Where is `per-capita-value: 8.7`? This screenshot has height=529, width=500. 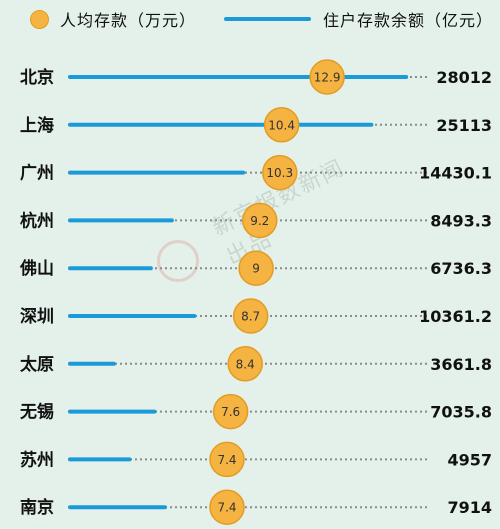
per-capita-value: 8.7 is located at coordinates (250, 317).